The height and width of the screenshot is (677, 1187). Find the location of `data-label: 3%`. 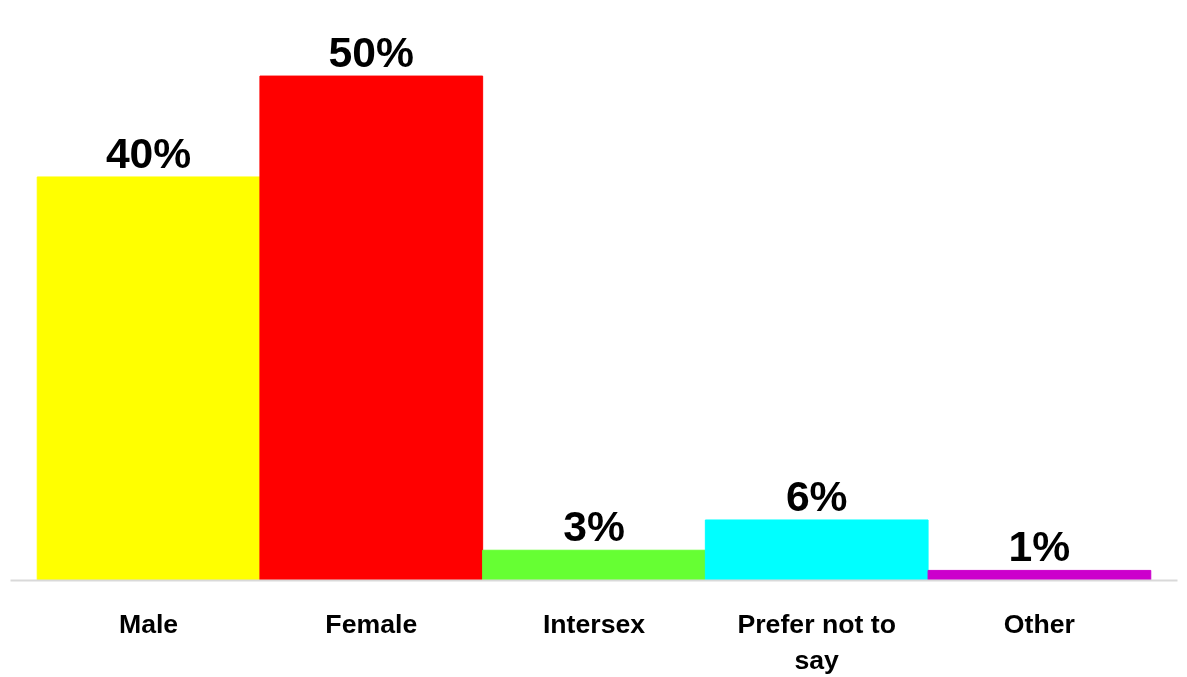

data-label: 3% is located at coordinates (594, 526).